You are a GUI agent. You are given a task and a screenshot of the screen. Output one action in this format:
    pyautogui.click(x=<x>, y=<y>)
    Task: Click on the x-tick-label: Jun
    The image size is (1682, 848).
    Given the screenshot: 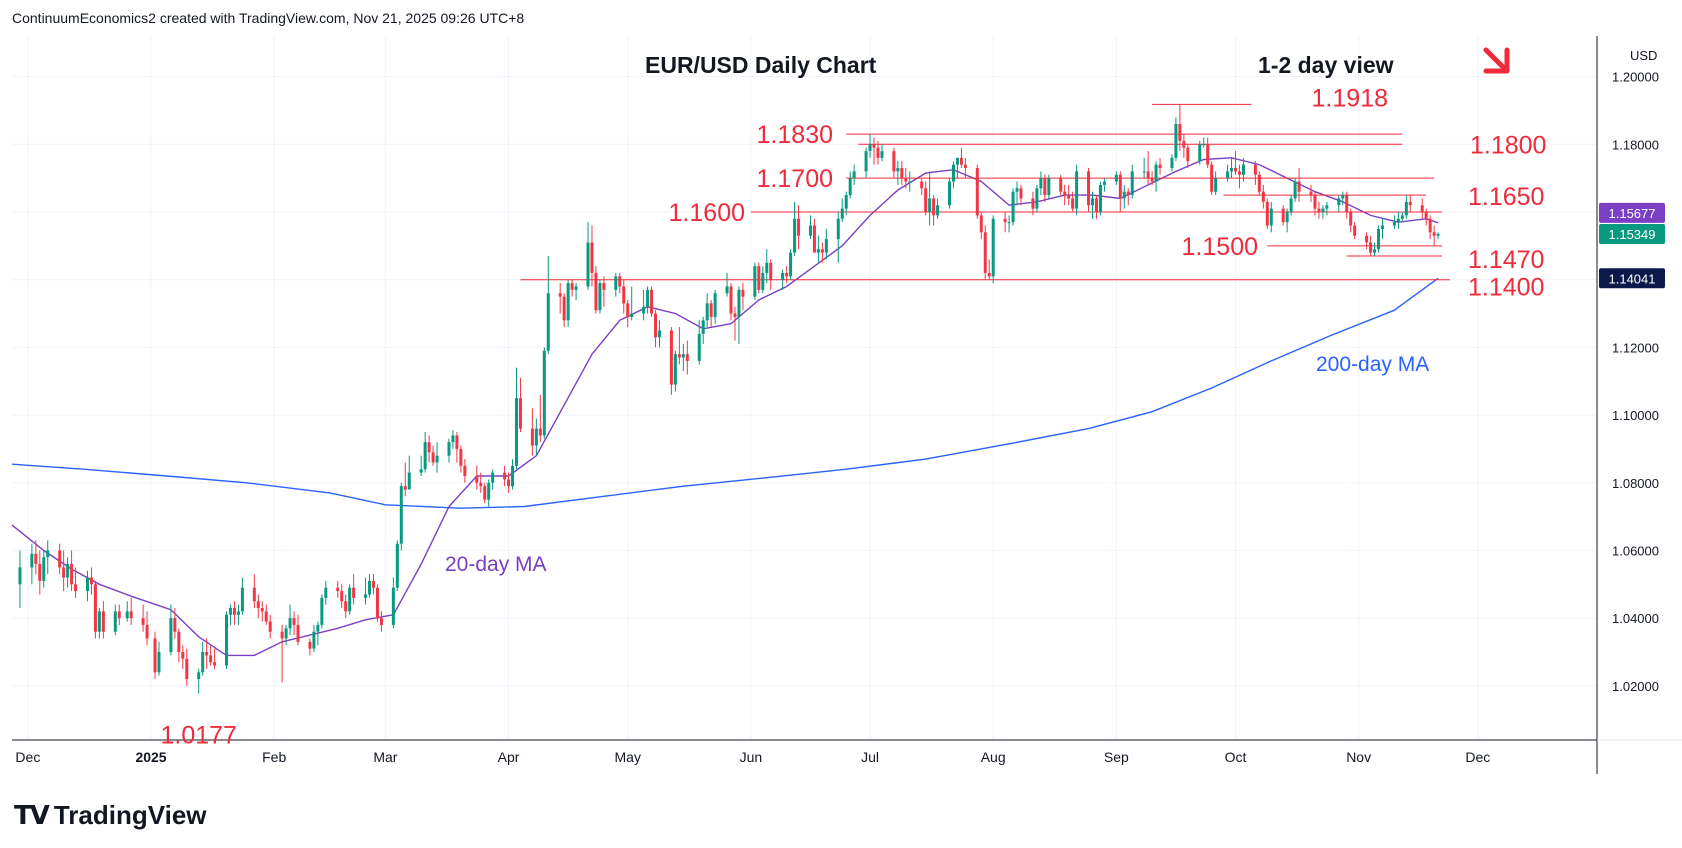 What is the action you would take?
    pyautogui.click(x=751, y=757)
    